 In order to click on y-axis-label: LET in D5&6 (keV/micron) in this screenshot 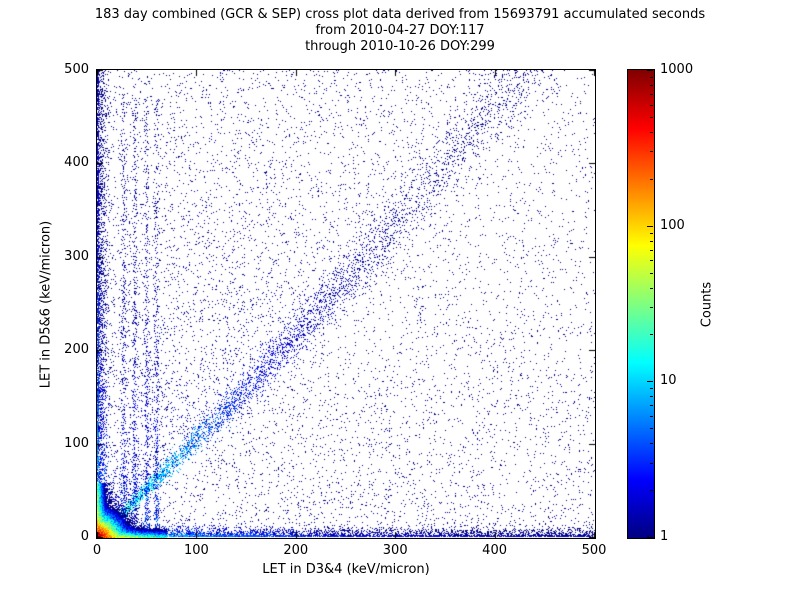, I will do `click(46, 304)`.